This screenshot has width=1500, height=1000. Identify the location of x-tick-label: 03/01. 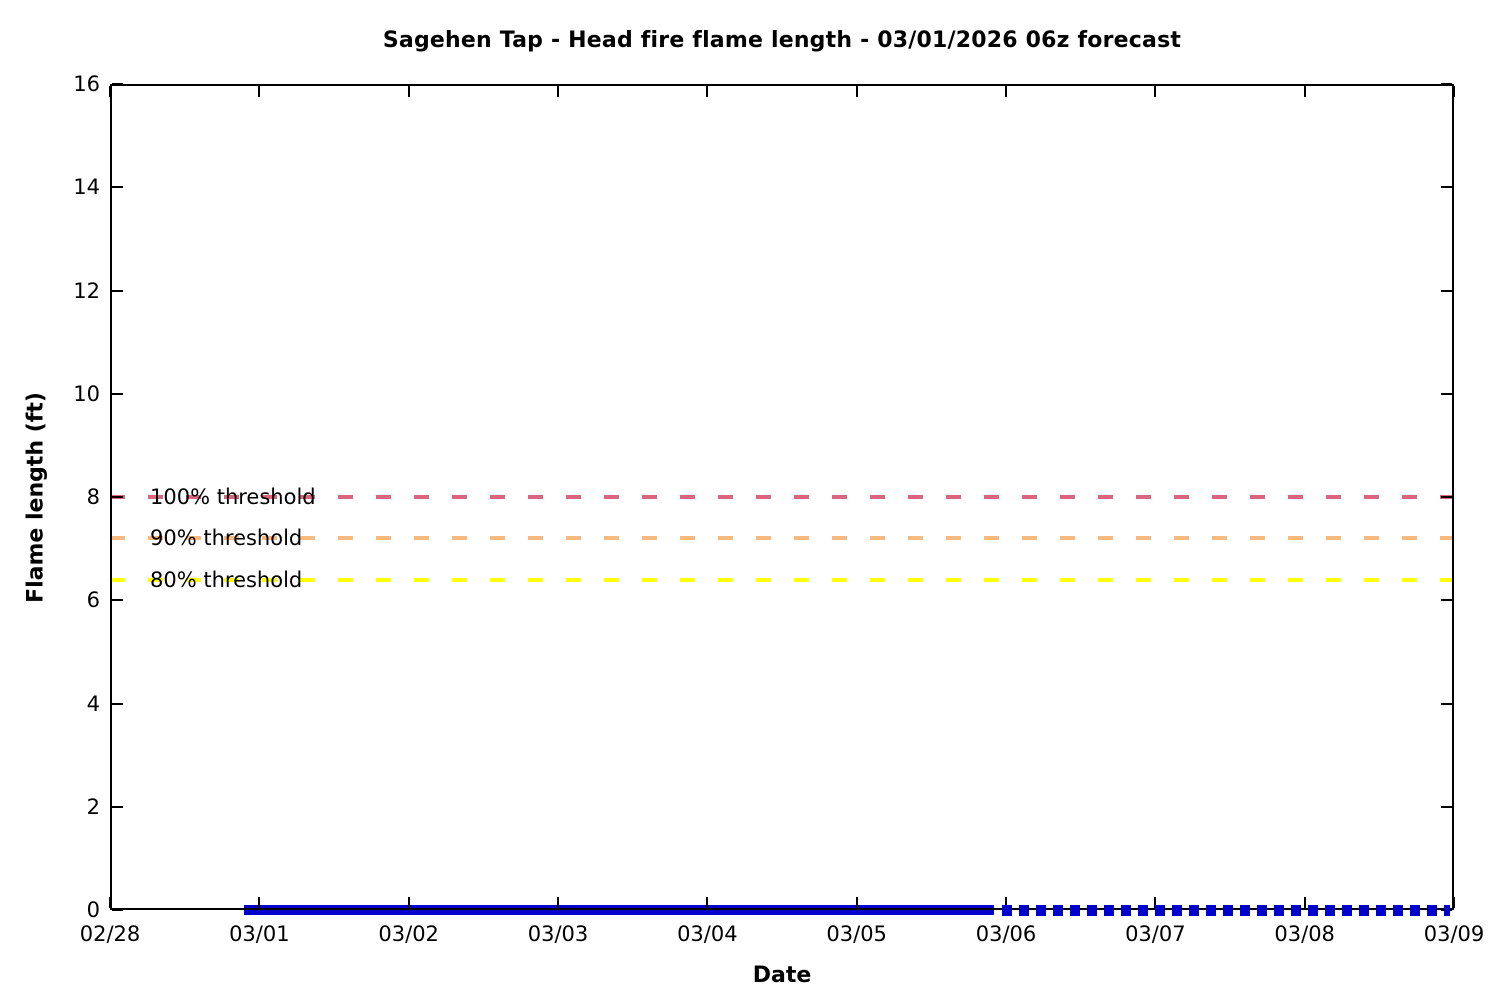
(259, 934).